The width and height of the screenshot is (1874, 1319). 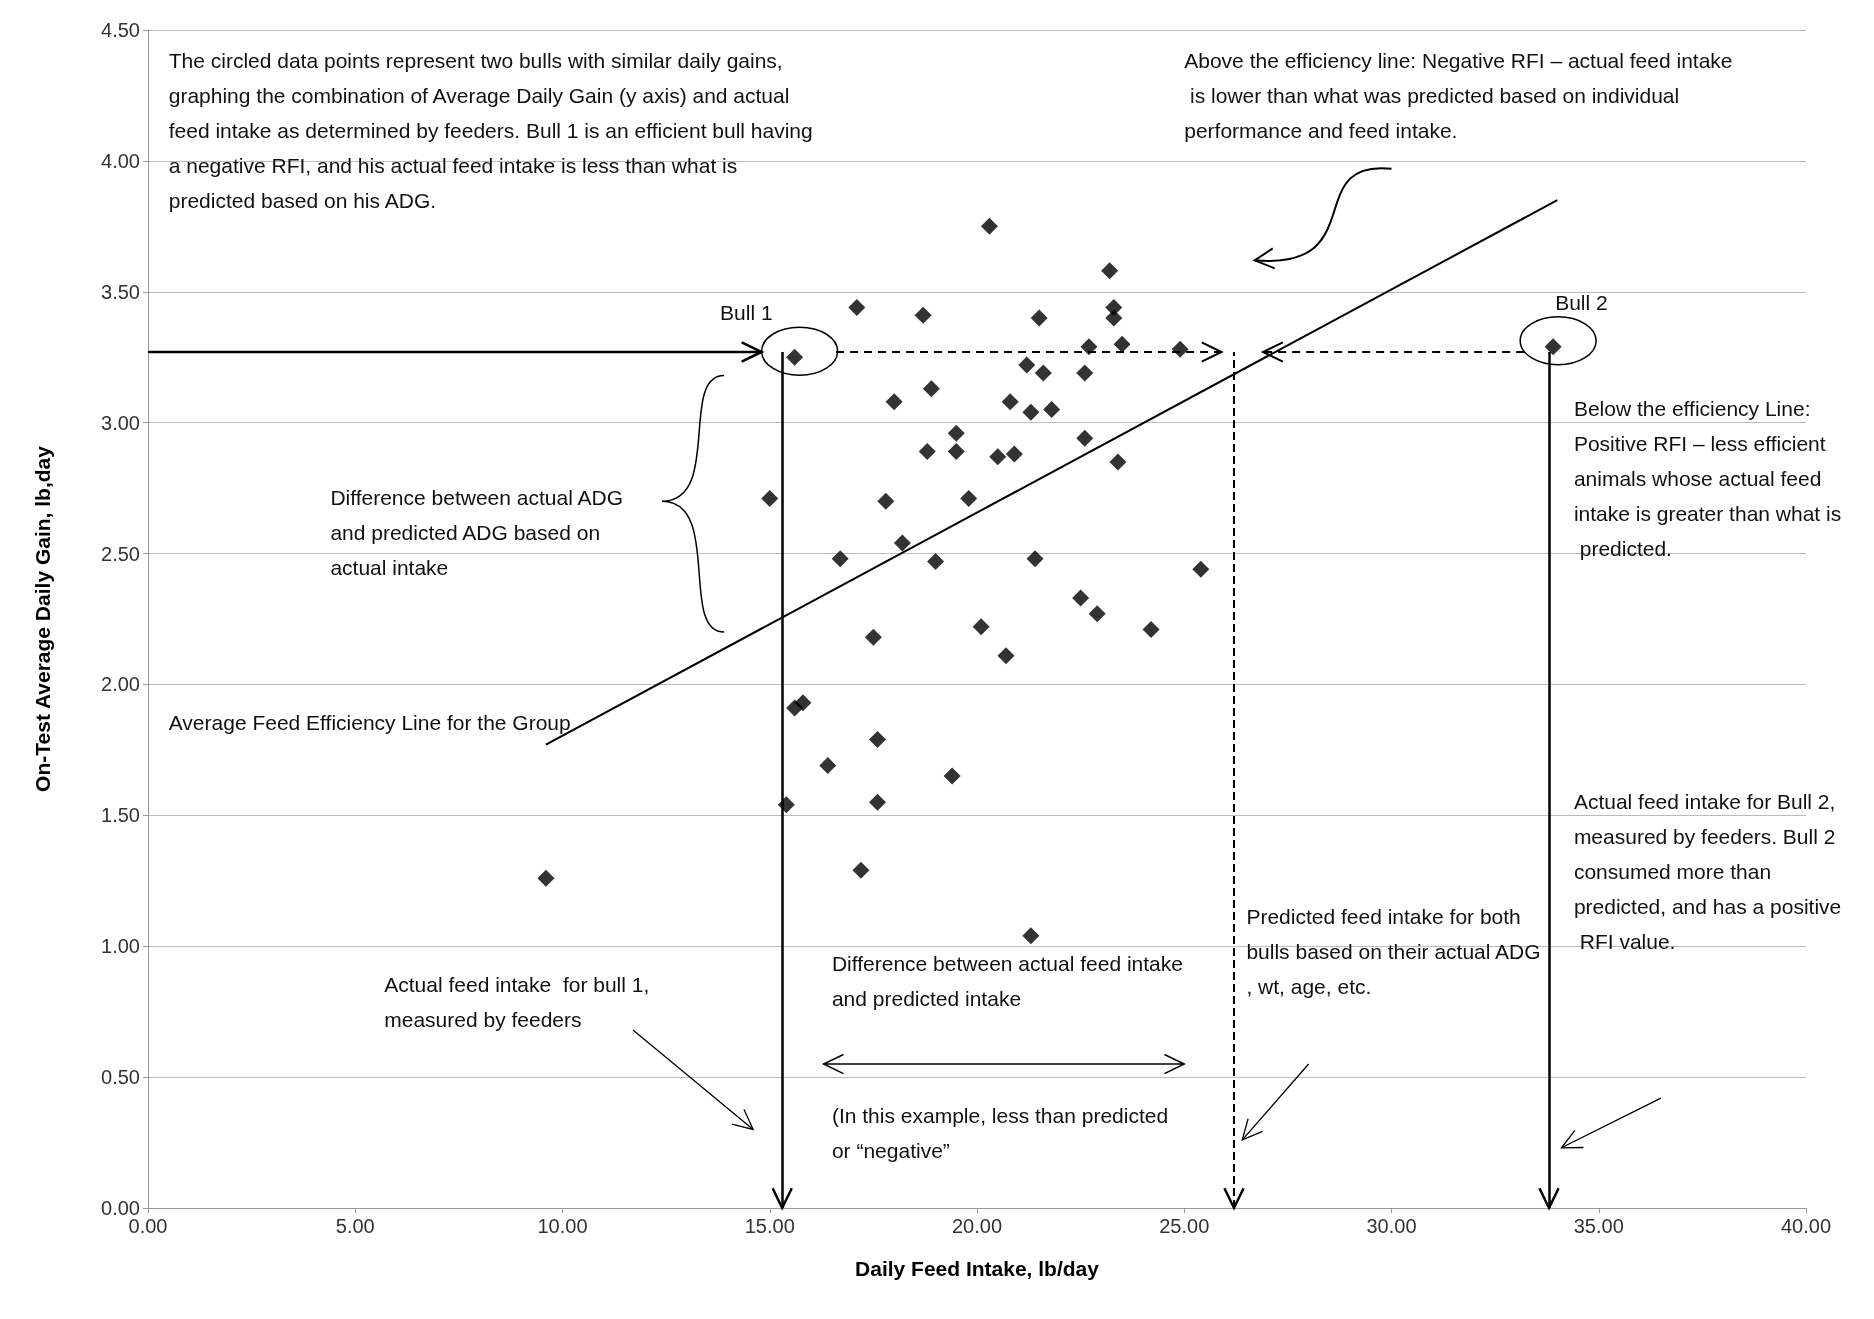 I want to click on annotation: Actual feed intake for Bull 2, measured by feeders. Bull 2 consumed more than predicted, and has a positive RFI value., so click(x=1707, y=871).